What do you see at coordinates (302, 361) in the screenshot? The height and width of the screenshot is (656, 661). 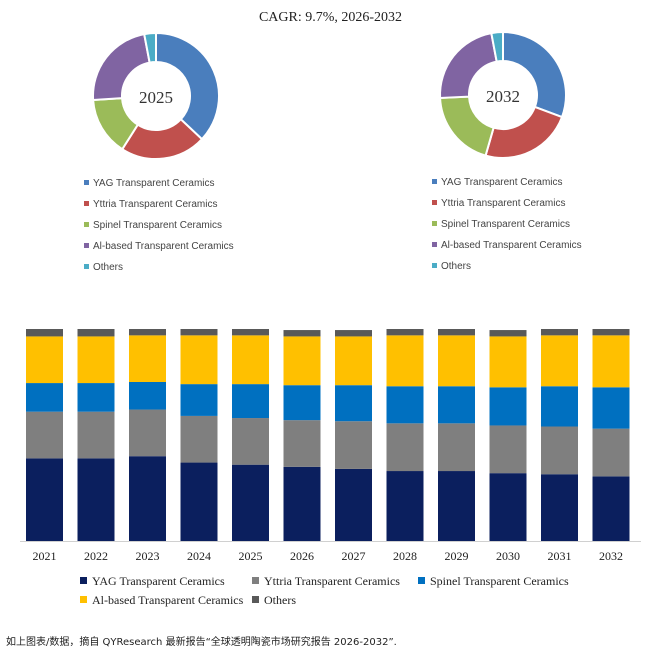 I see `bar-2026-al-based-transparent-ceramics` at bounding box center [302, 361].